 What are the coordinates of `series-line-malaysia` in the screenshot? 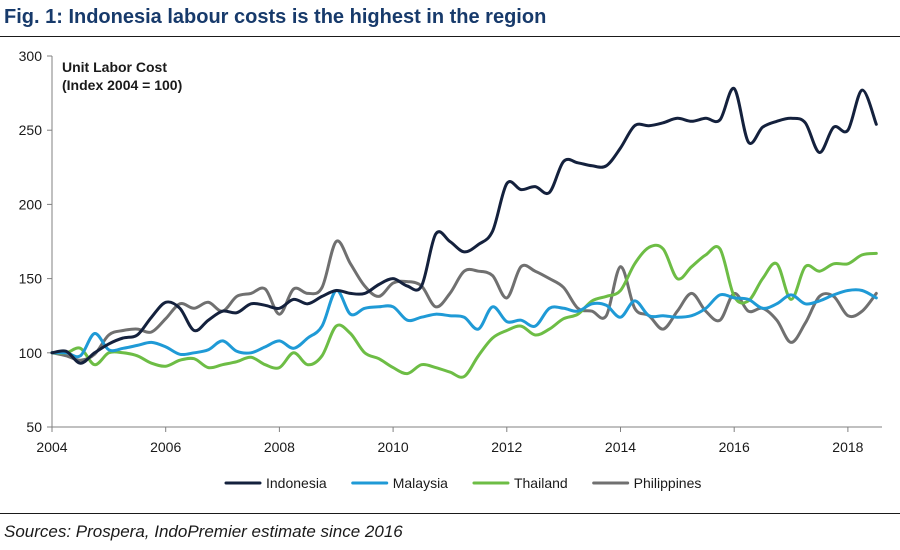 It's located at (464, 323).